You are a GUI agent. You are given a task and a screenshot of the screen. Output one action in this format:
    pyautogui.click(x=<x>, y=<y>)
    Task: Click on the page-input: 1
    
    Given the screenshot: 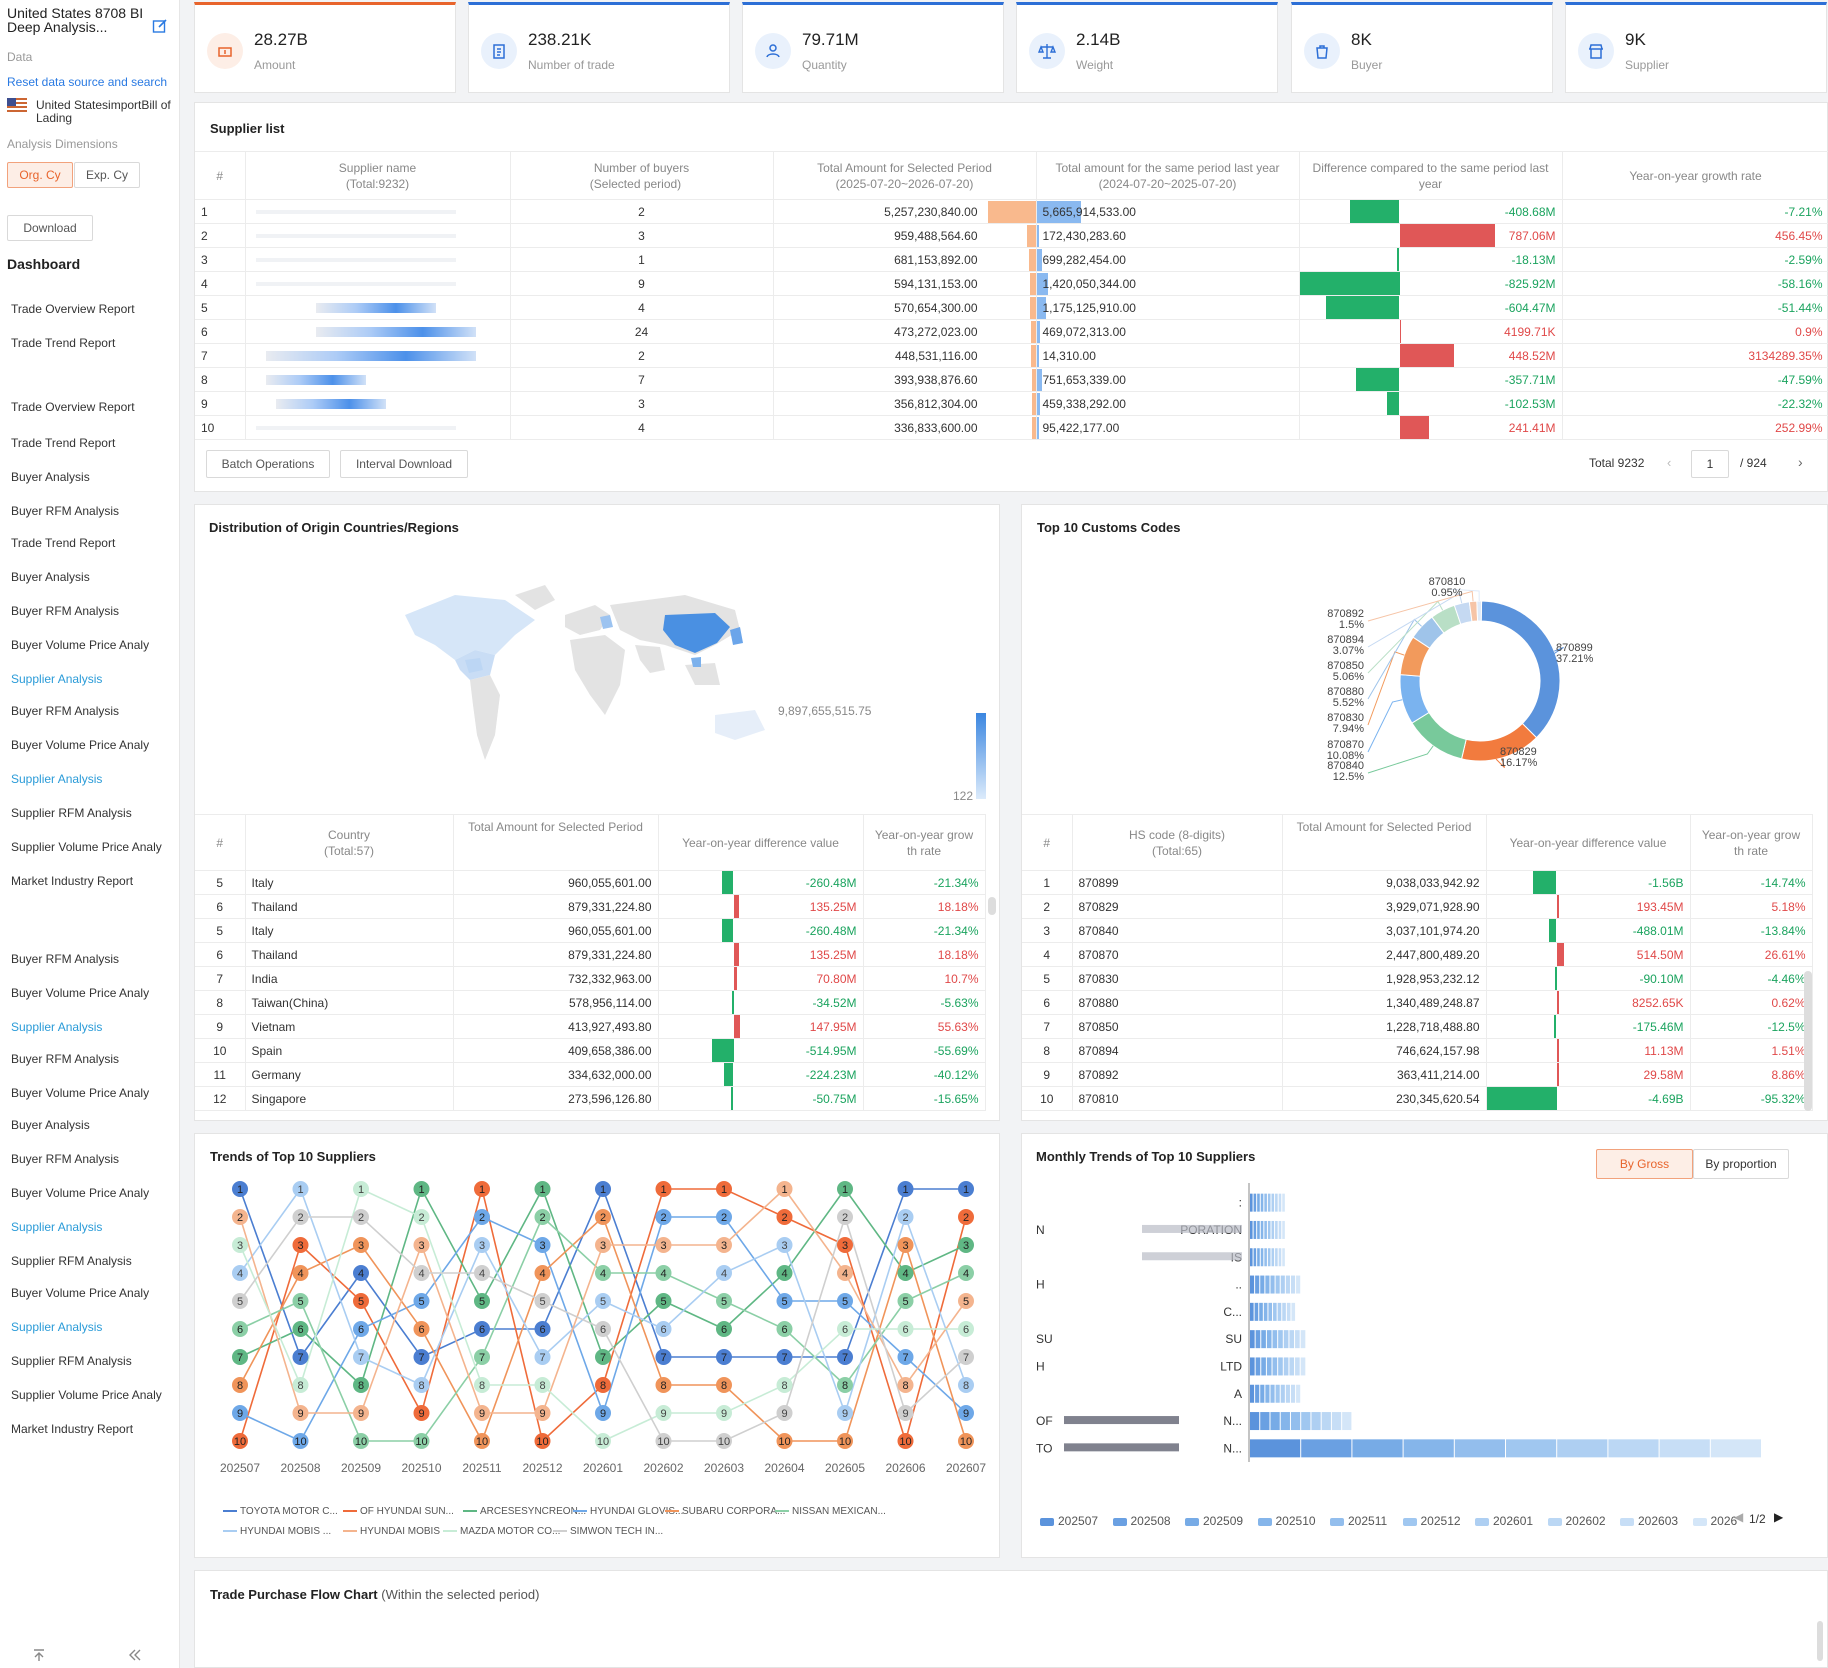 What is the action you would take?
    pyautogui.click(x=1710, y=464)
    